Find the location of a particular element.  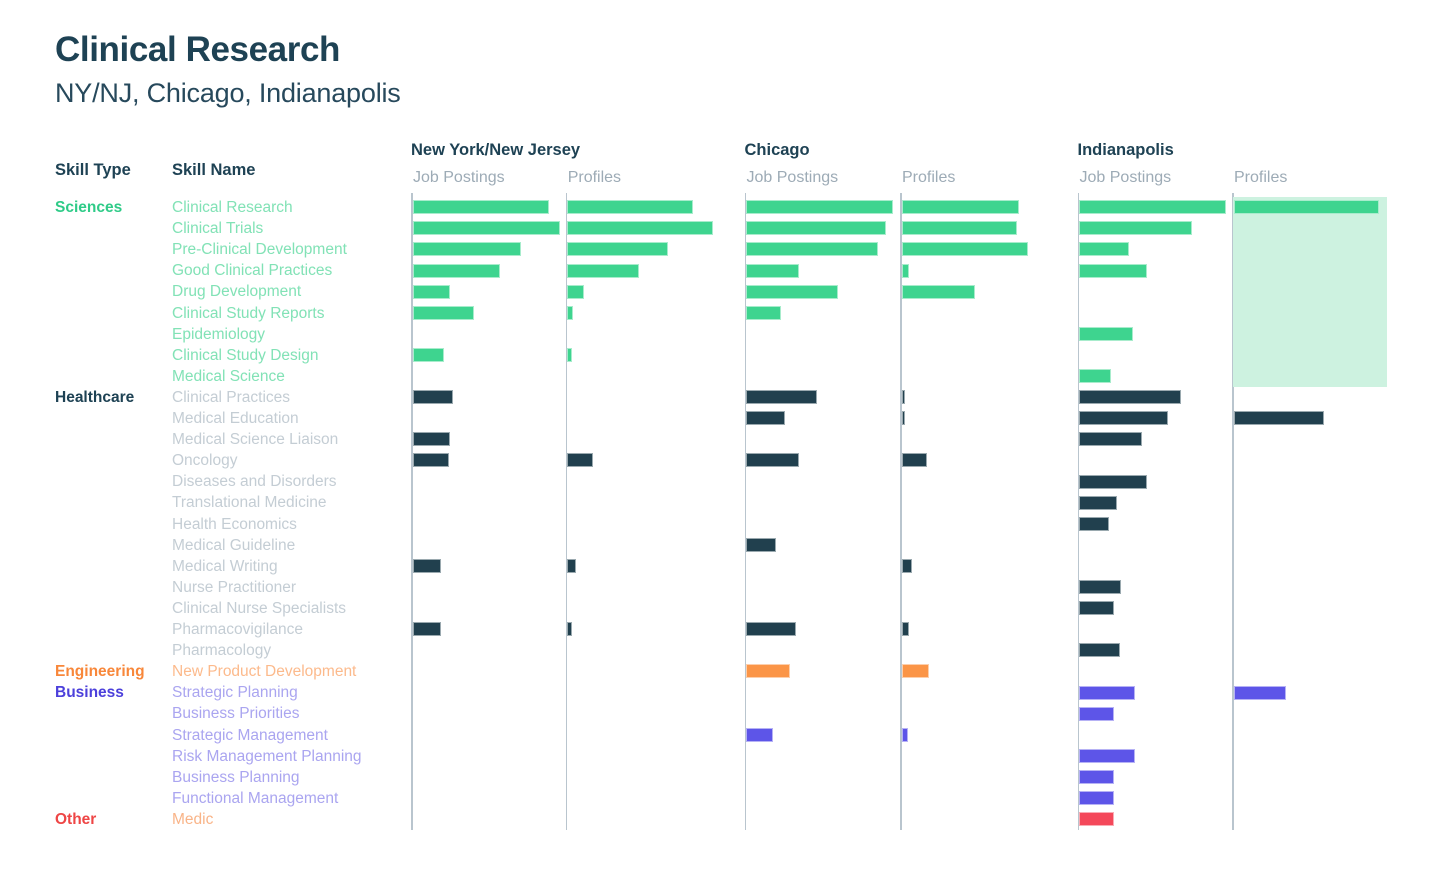

skill-name-header: Skill Name is located at coordinates (214, 170).